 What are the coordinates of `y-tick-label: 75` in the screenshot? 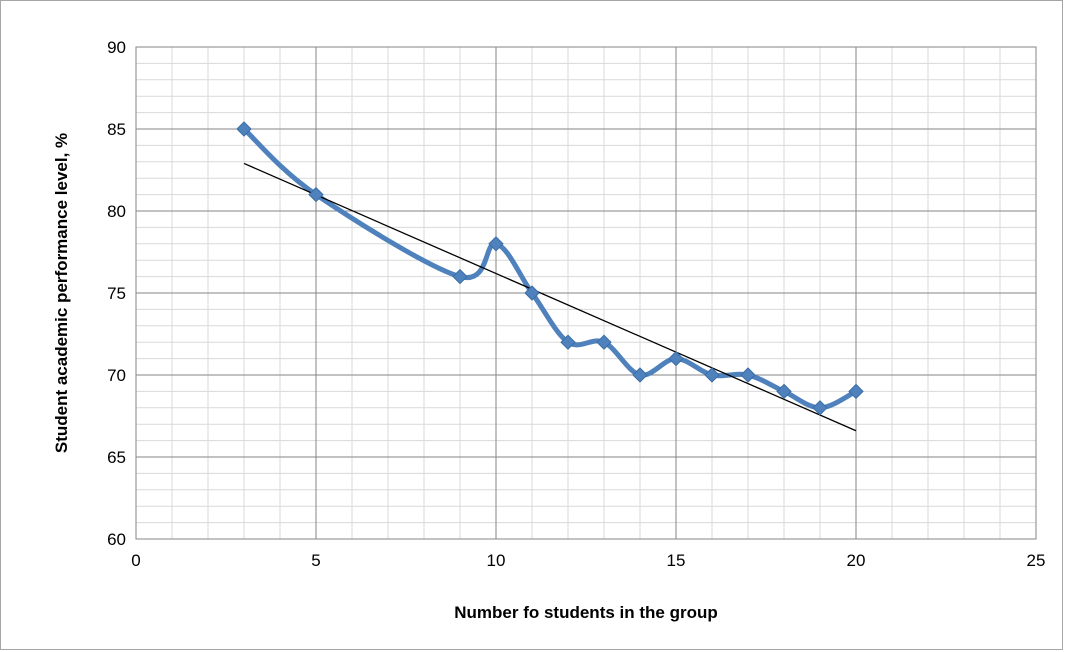 It's located at (116, 293).